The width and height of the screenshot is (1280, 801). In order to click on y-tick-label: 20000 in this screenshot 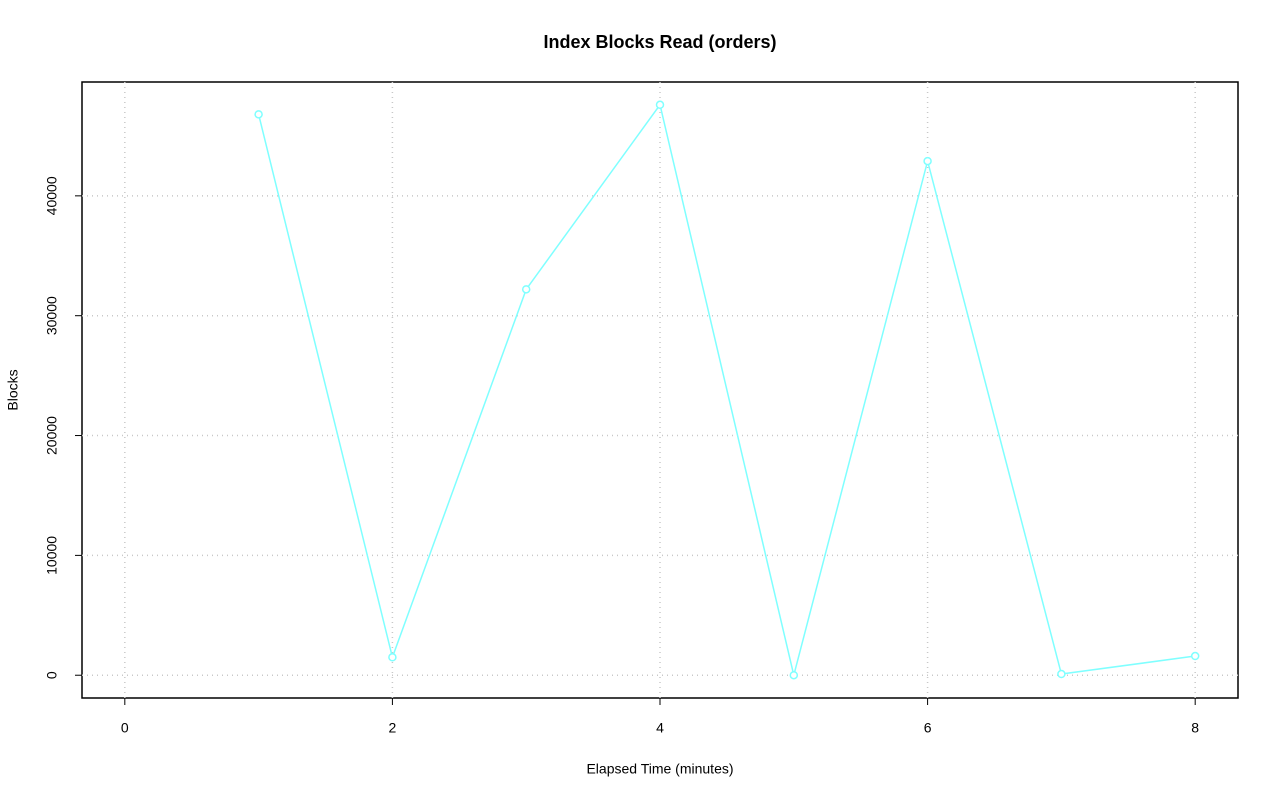, I will do `click(52, 435)`.